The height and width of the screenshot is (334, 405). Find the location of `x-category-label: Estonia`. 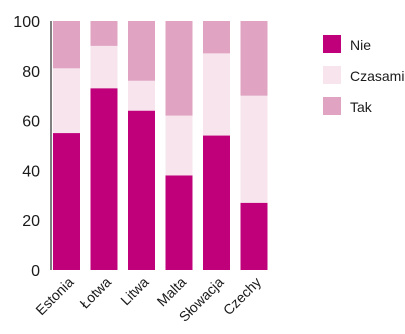

x-category-label: Estonia is located at coordinates (54, 296).